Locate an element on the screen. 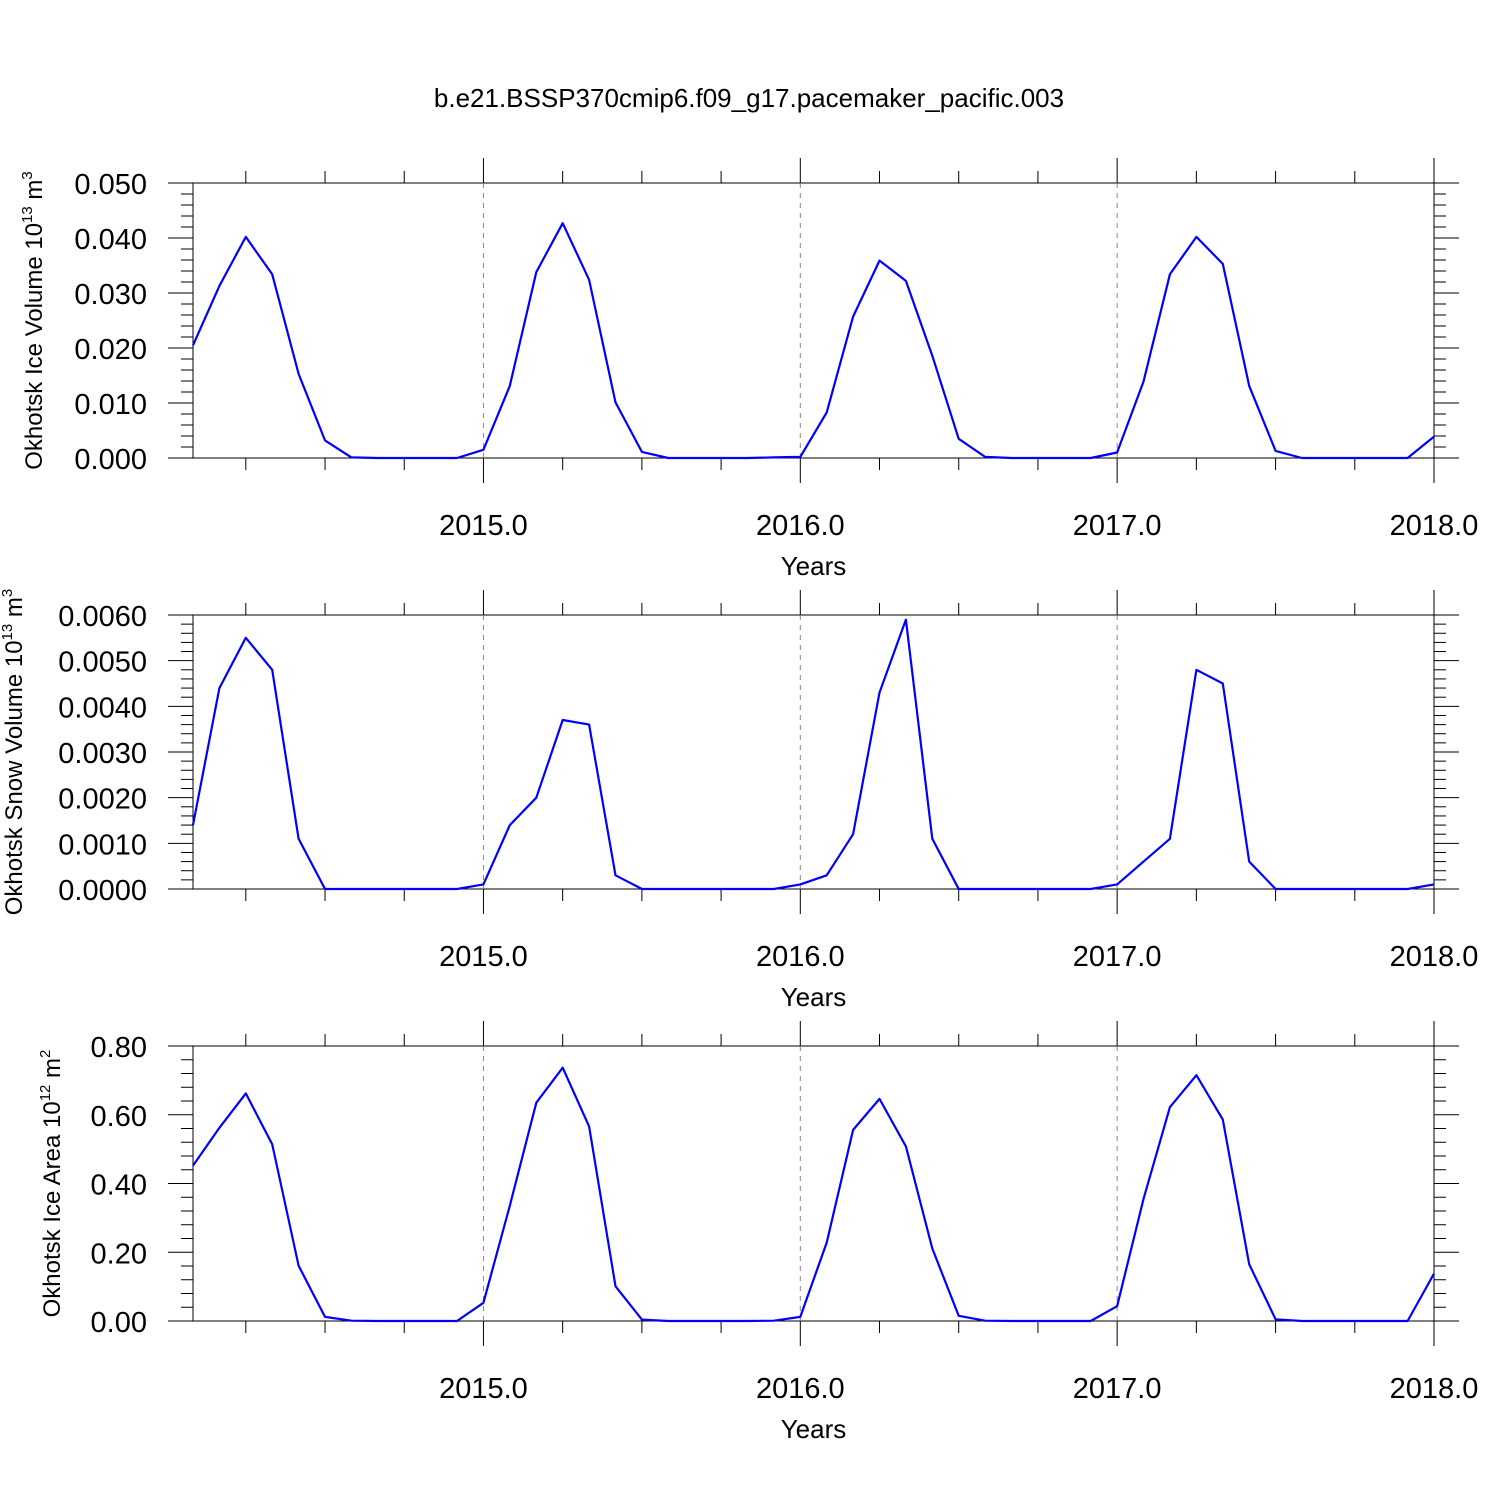 This screenshot has height=1500, width=1500. y-axis-label-superscript: 2 is located at coordinates (45, 1054).